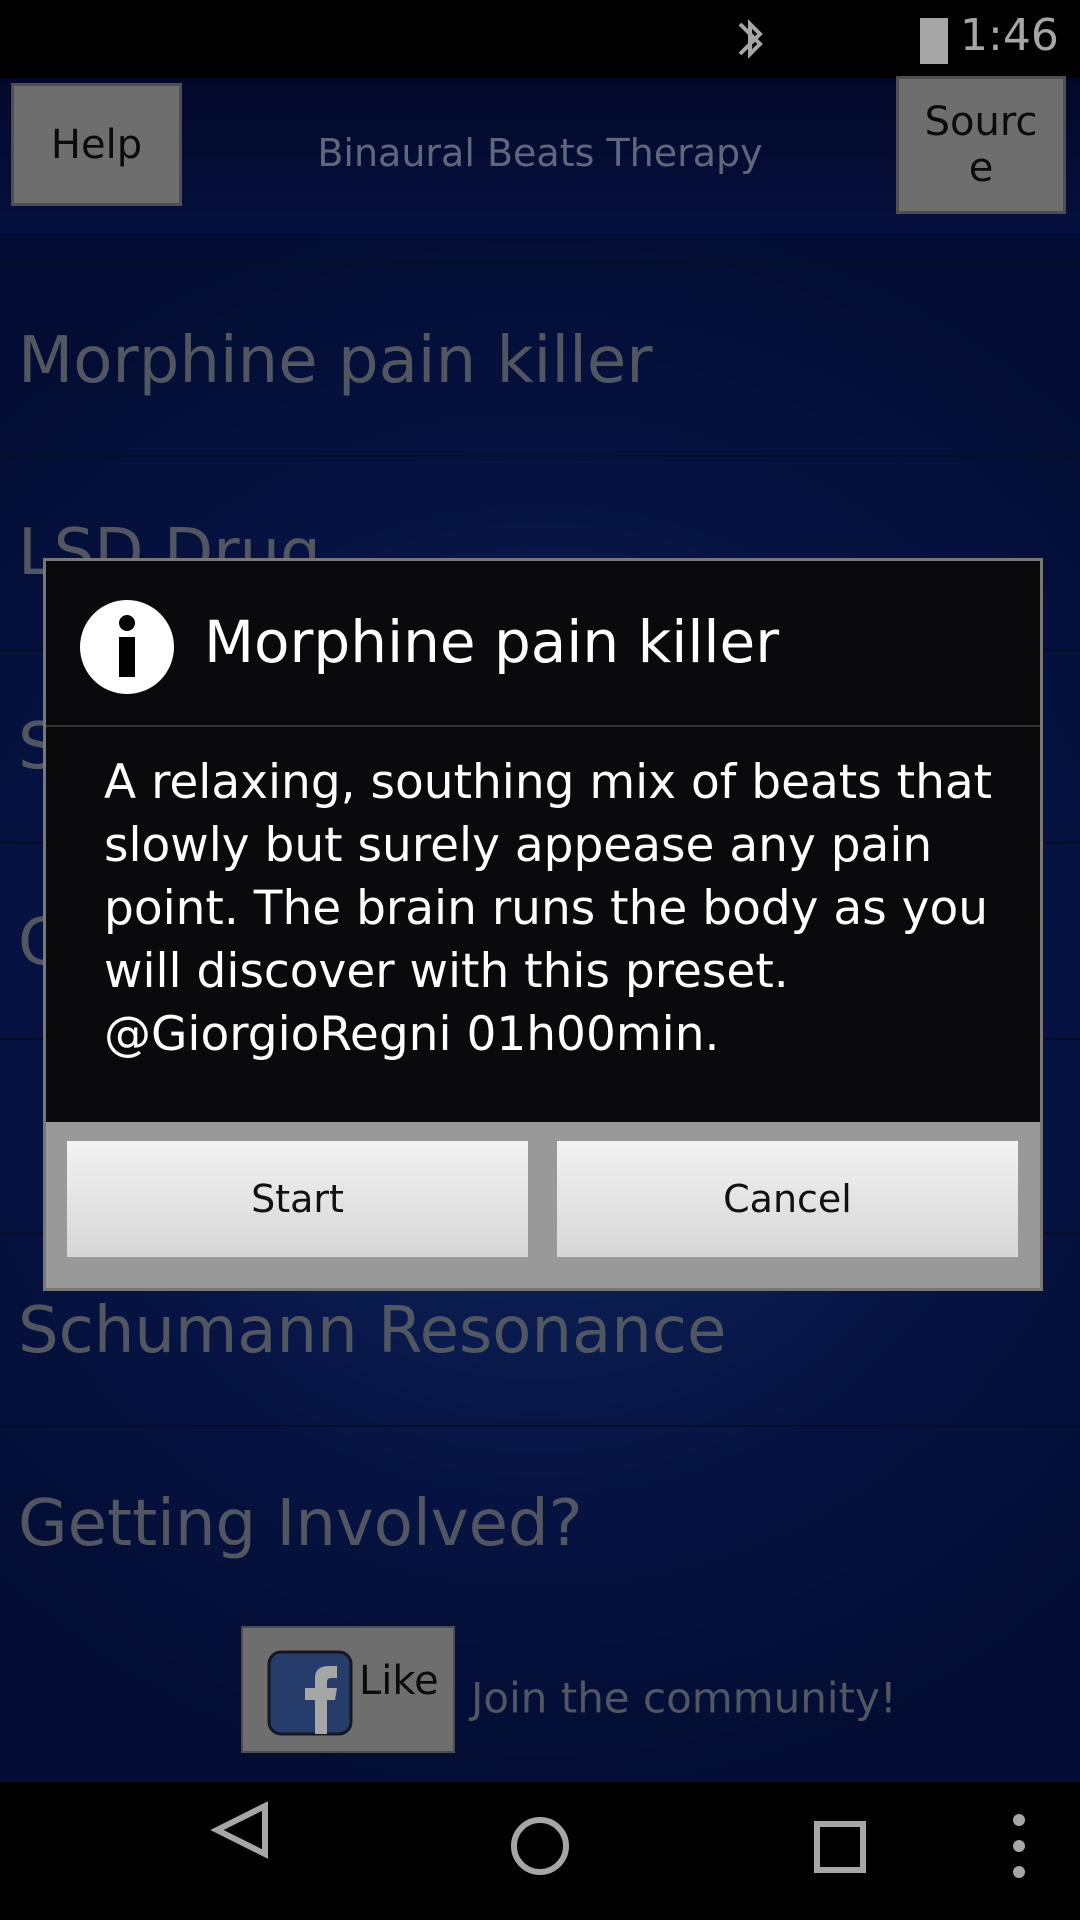 This screenshot has width=1080, height=1920. Describe the element at coordinates (617, 1839) in the screenshot. I see `nav-icons` at that location.